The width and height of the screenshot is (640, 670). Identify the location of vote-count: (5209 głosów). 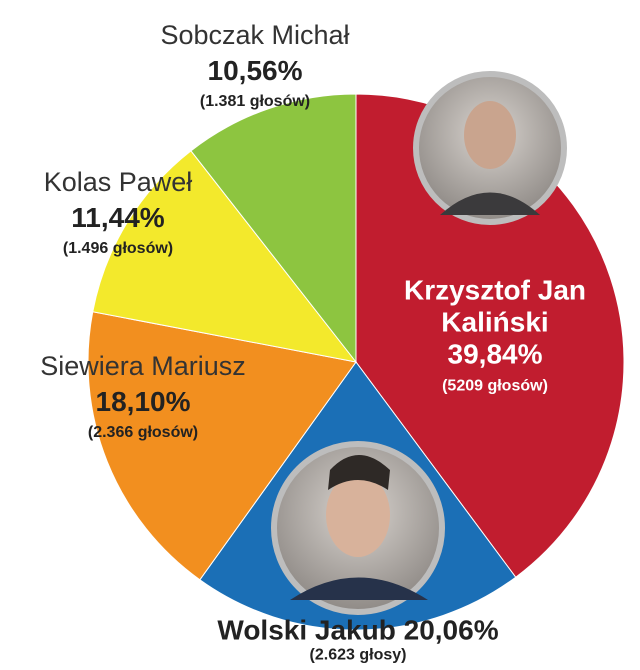
(495, 386).